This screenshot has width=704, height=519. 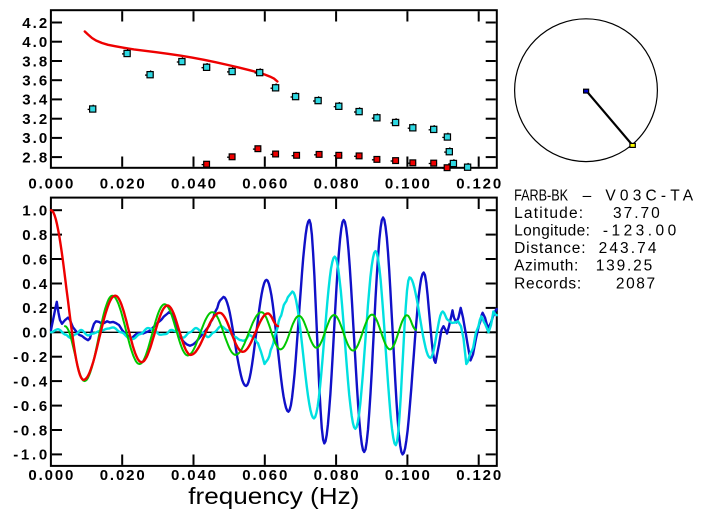 I want to click on svg-text: 3.0, so click(x=34, y=138).